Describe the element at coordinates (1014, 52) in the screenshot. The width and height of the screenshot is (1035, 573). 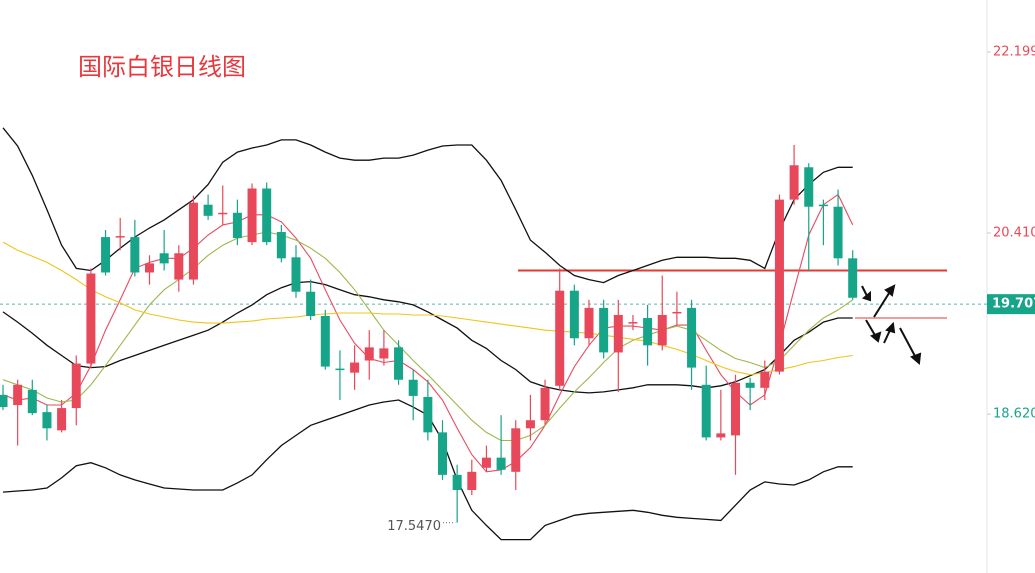
I see `y-tick-label: 22.199` at that location.